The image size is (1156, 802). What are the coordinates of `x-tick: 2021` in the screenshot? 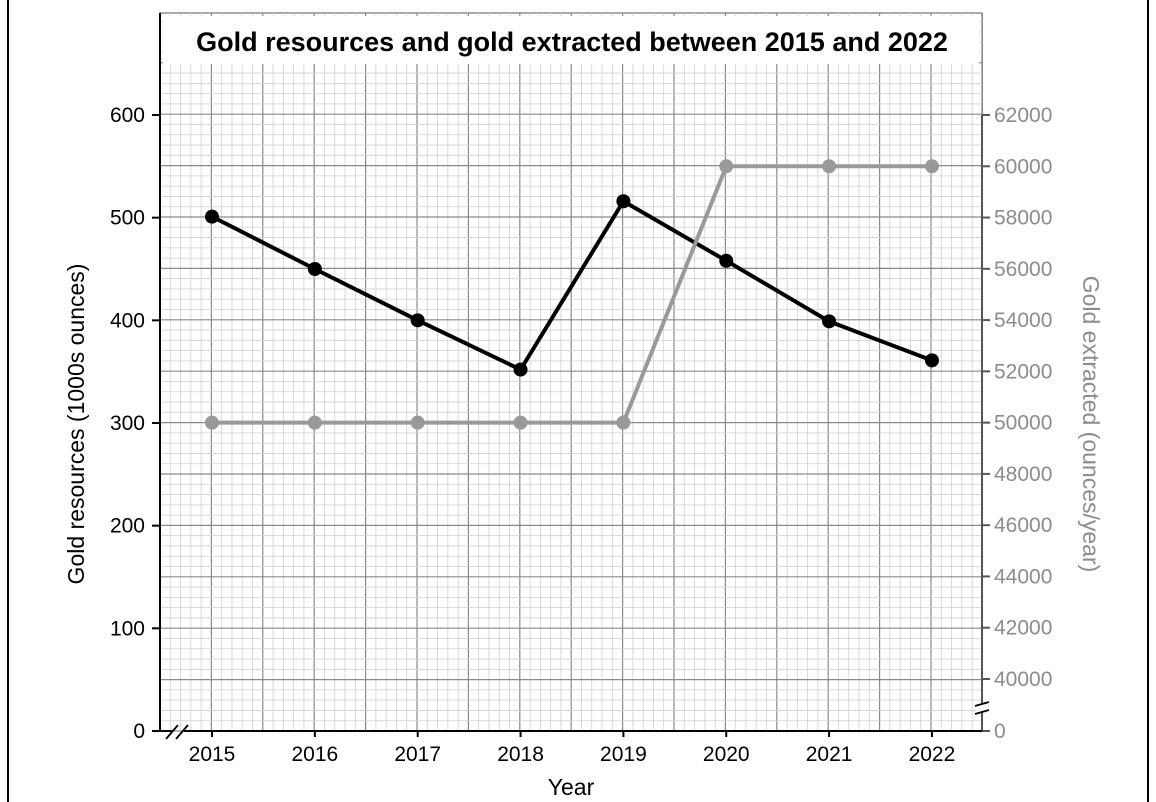 It's located at (829, 754).